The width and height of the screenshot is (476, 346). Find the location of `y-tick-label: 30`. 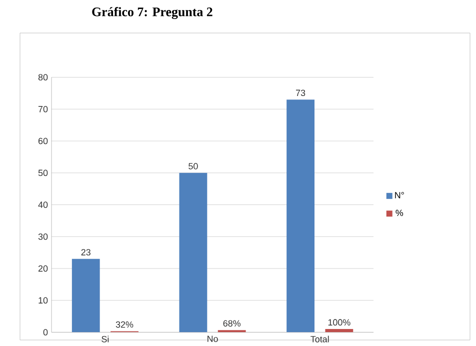

y-tick-label: 30 is located at coordinates (43, 237).